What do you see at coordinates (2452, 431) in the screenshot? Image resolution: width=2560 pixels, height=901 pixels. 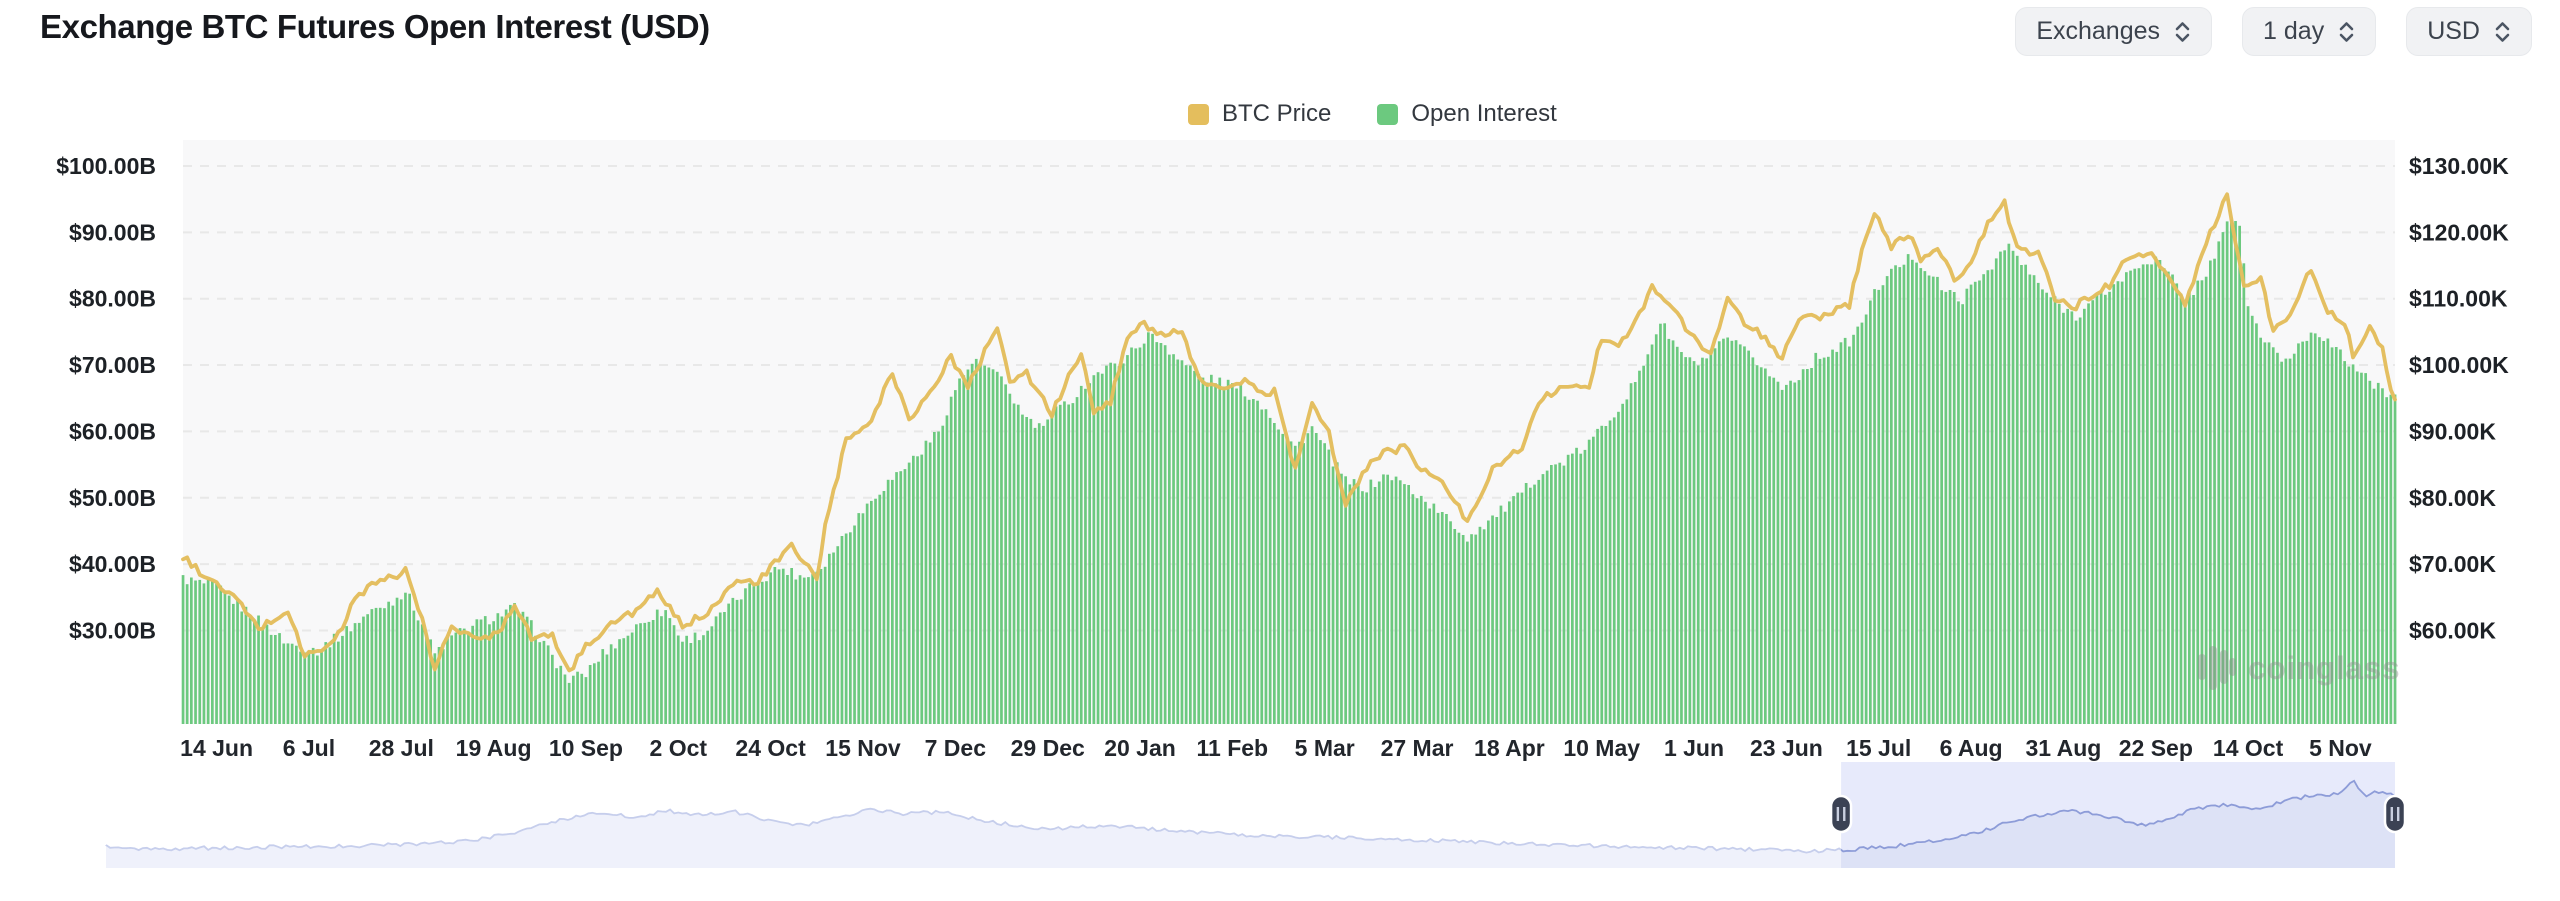 I see `right-axis-tick: $90.00K` at bounding box center [2452, 431].